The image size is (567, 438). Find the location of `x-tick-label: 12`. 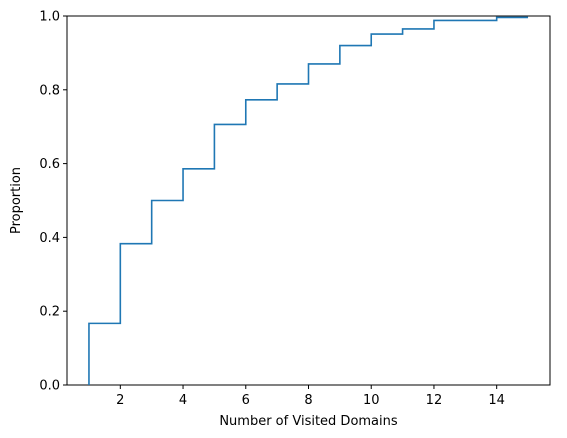

x-tick-label: 12 is located at coordinates (434, 400).